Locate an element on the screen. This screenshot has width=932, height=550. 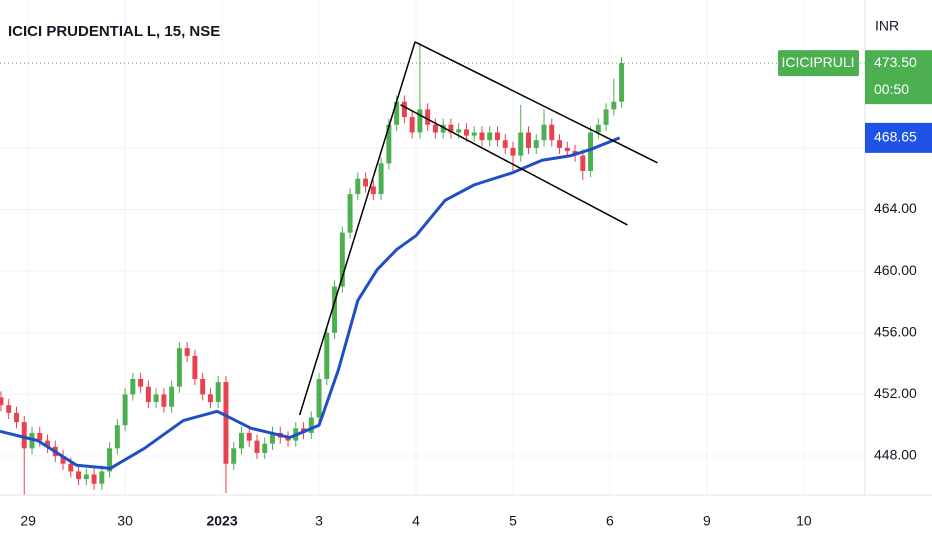
y-tick-label: 464.00 is located at coordinates (895, 208).